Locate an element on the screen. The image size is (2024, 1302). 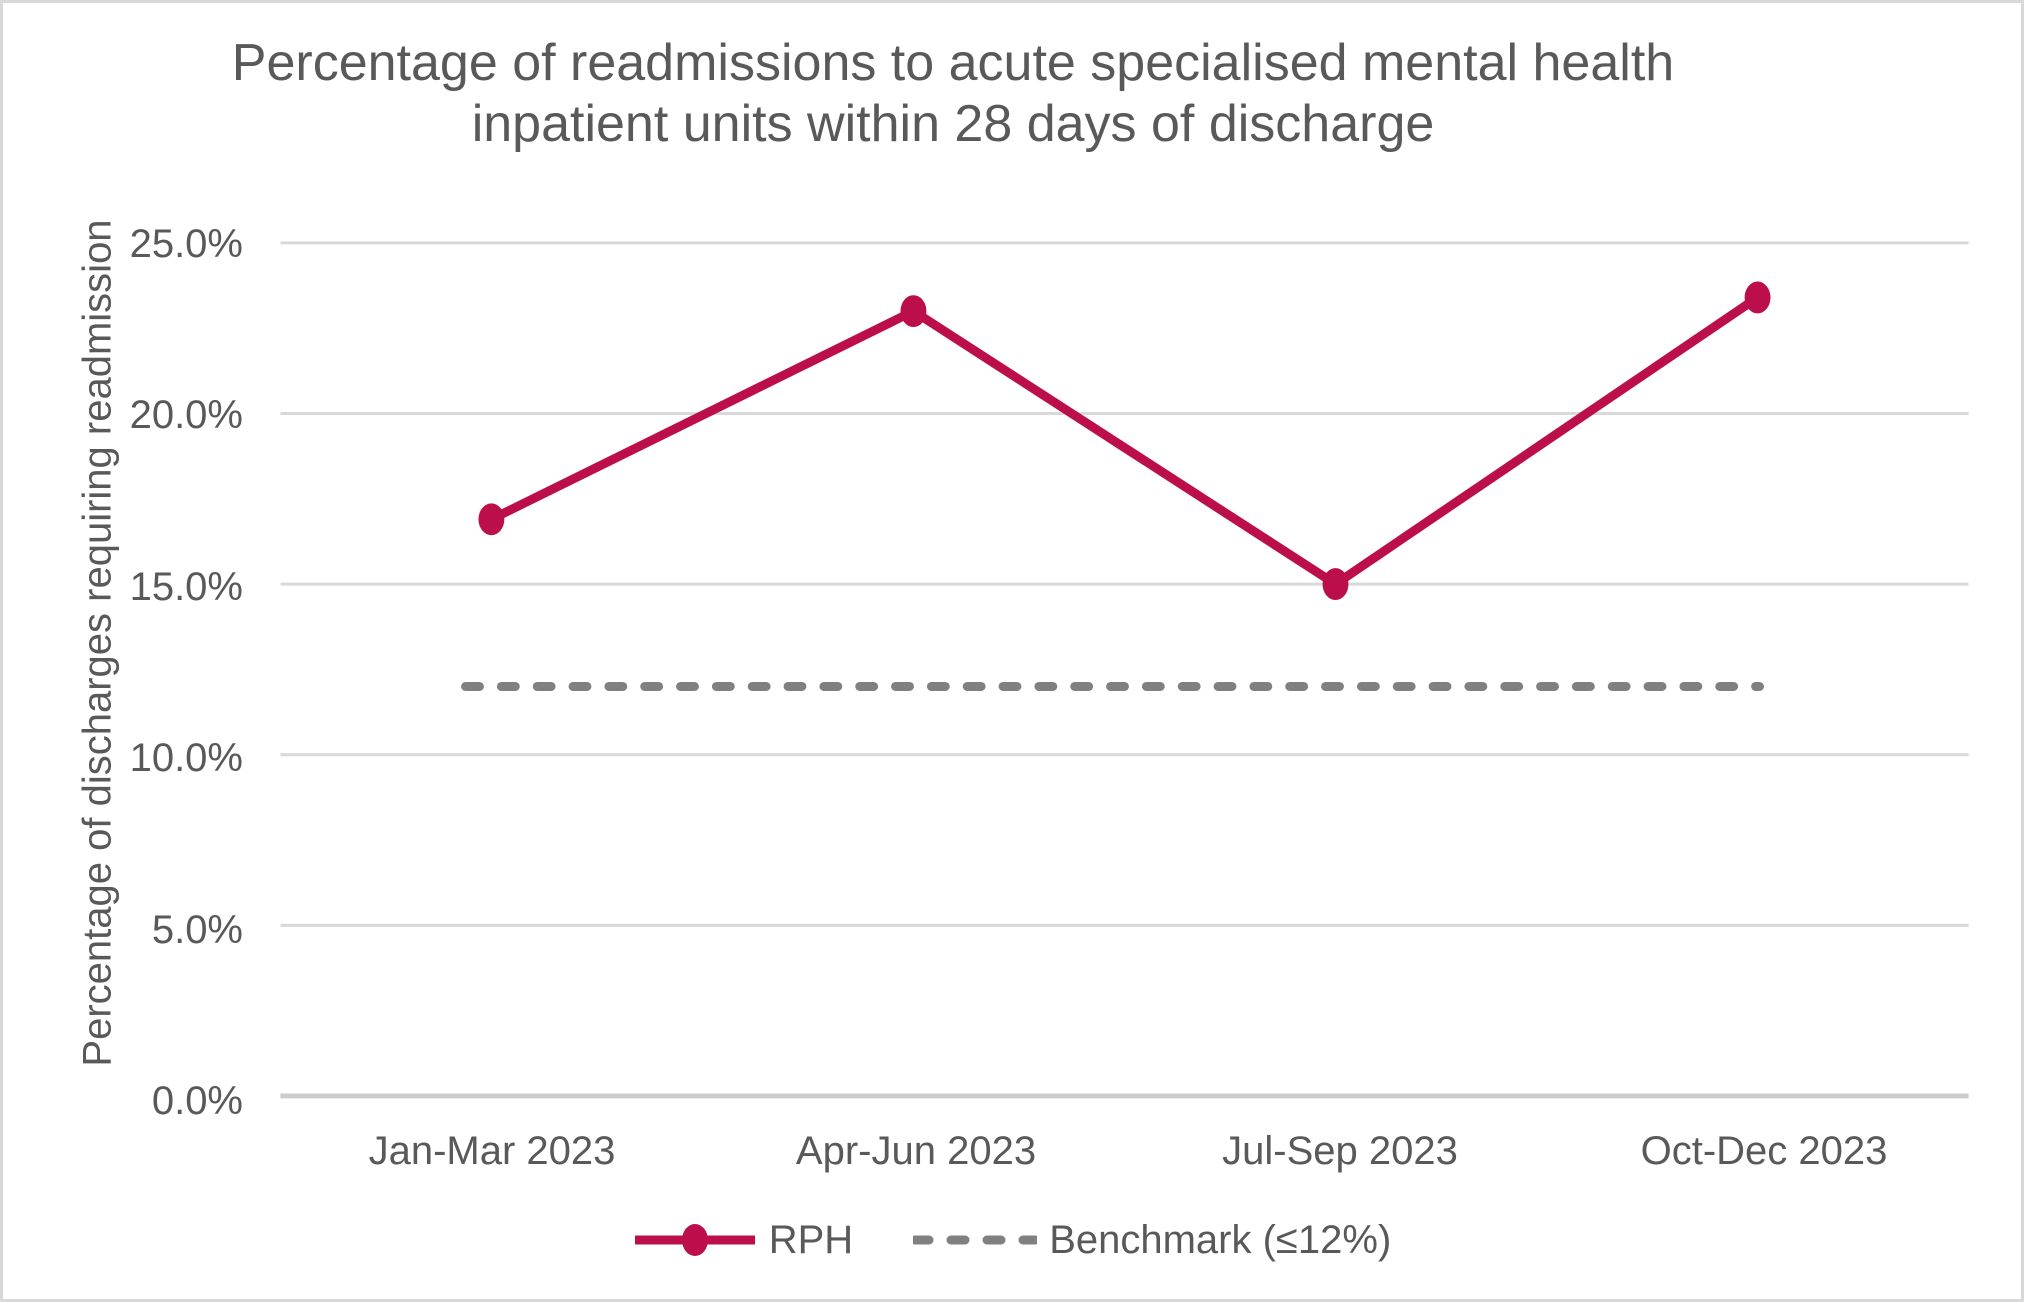
x-category-label: Jan-Mar 2023 is located at coordinates (492, 1151).